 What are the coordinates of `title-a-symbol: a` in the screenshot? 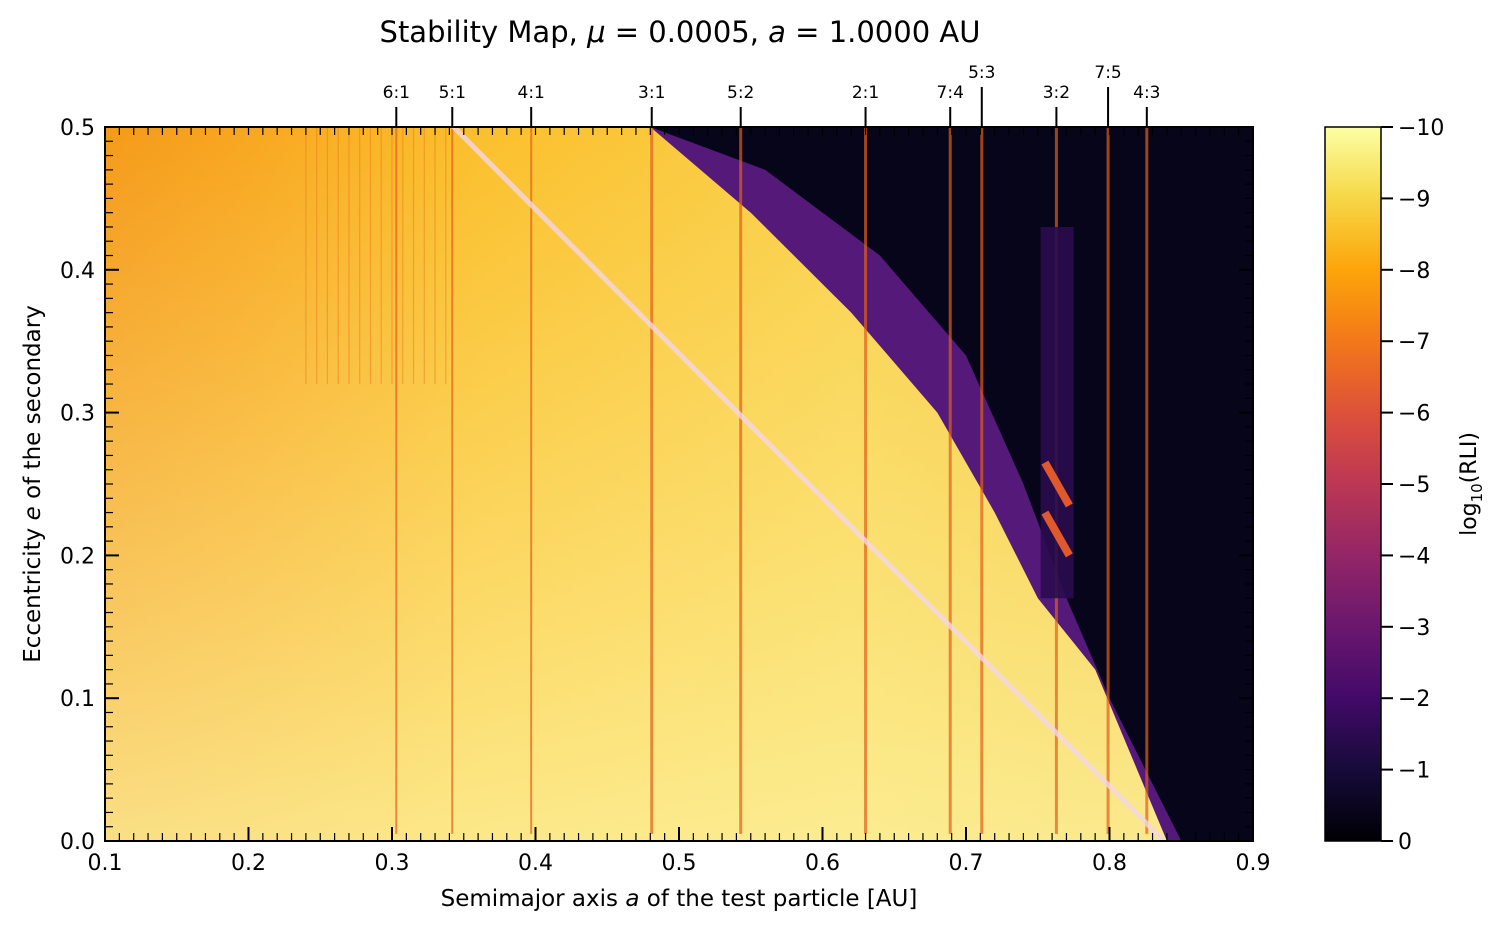 It's located at (777, 32).